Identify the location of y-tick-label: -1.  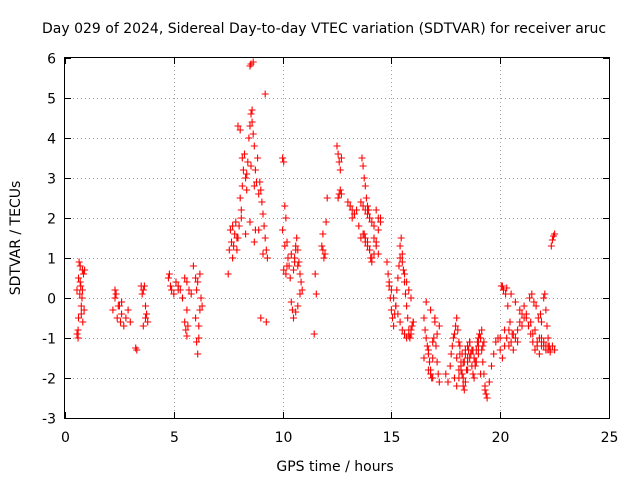
(49, 340).